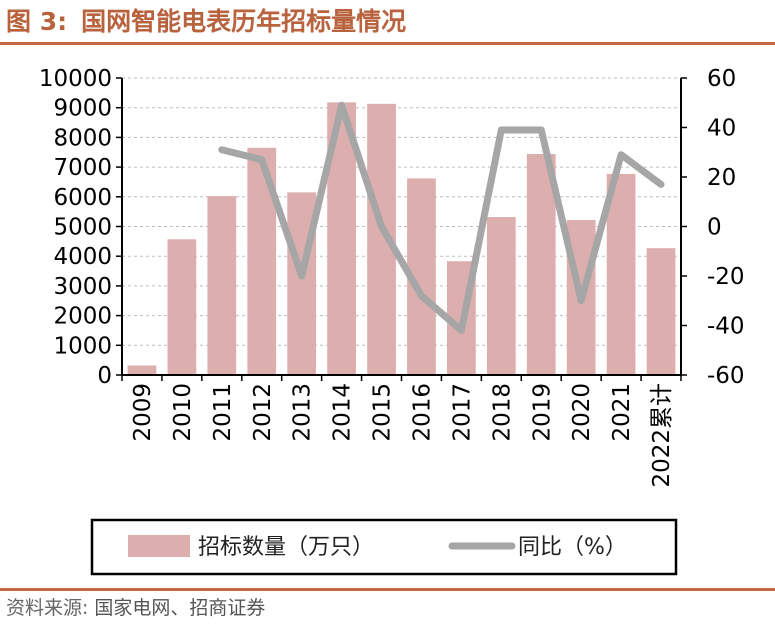  Describe the element at coordinates (726, 277) in the screenshot. I see `right-tick-label: -20` at that location.